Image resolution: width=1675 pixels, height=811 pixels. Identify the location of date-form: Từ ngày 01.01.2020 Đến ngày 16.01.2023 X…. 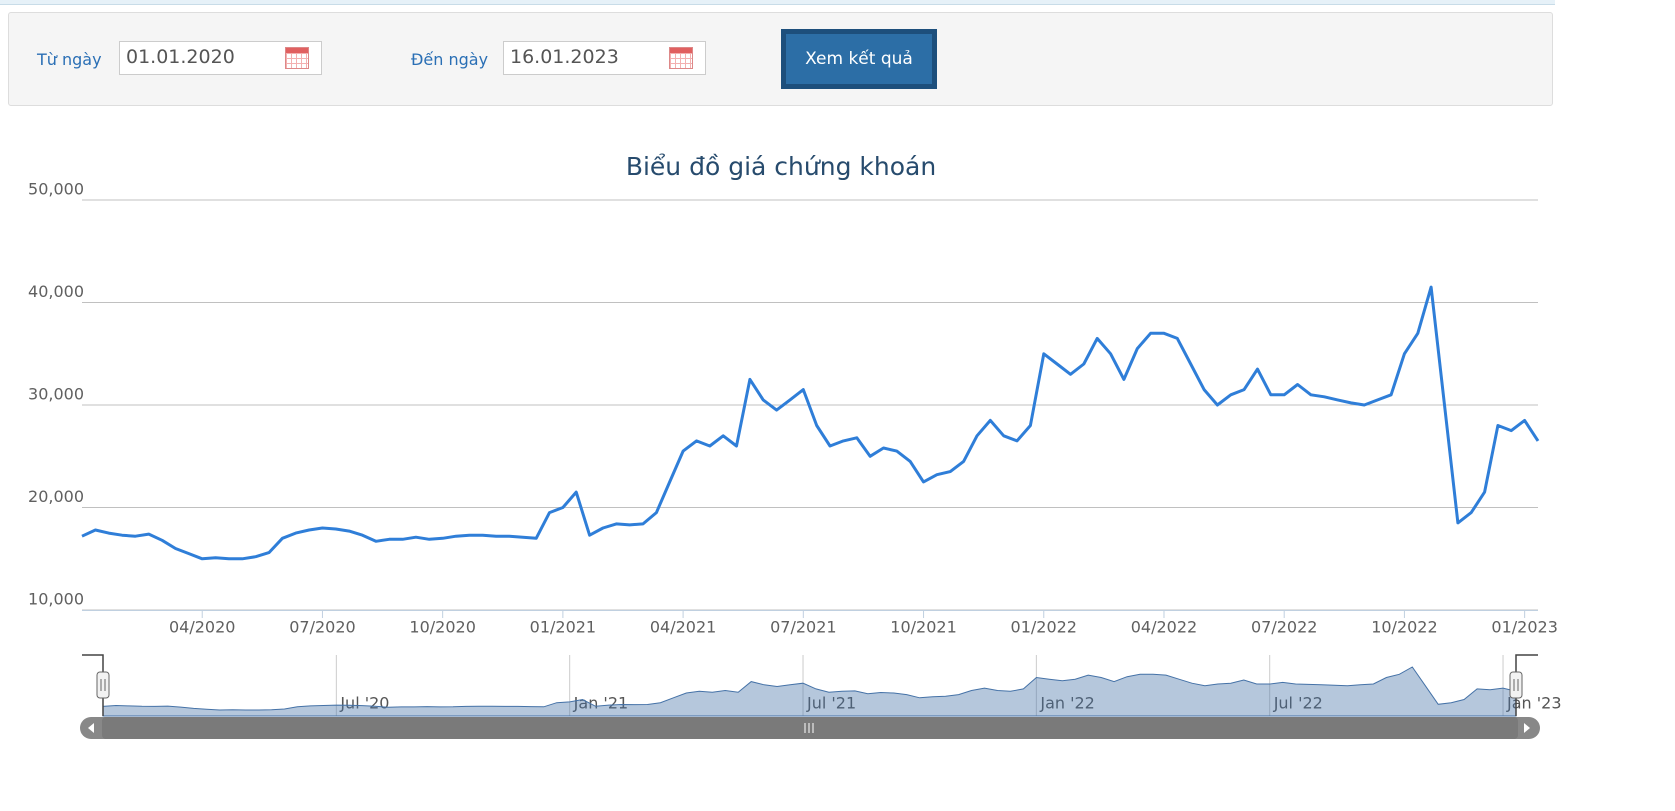
(780, 59).